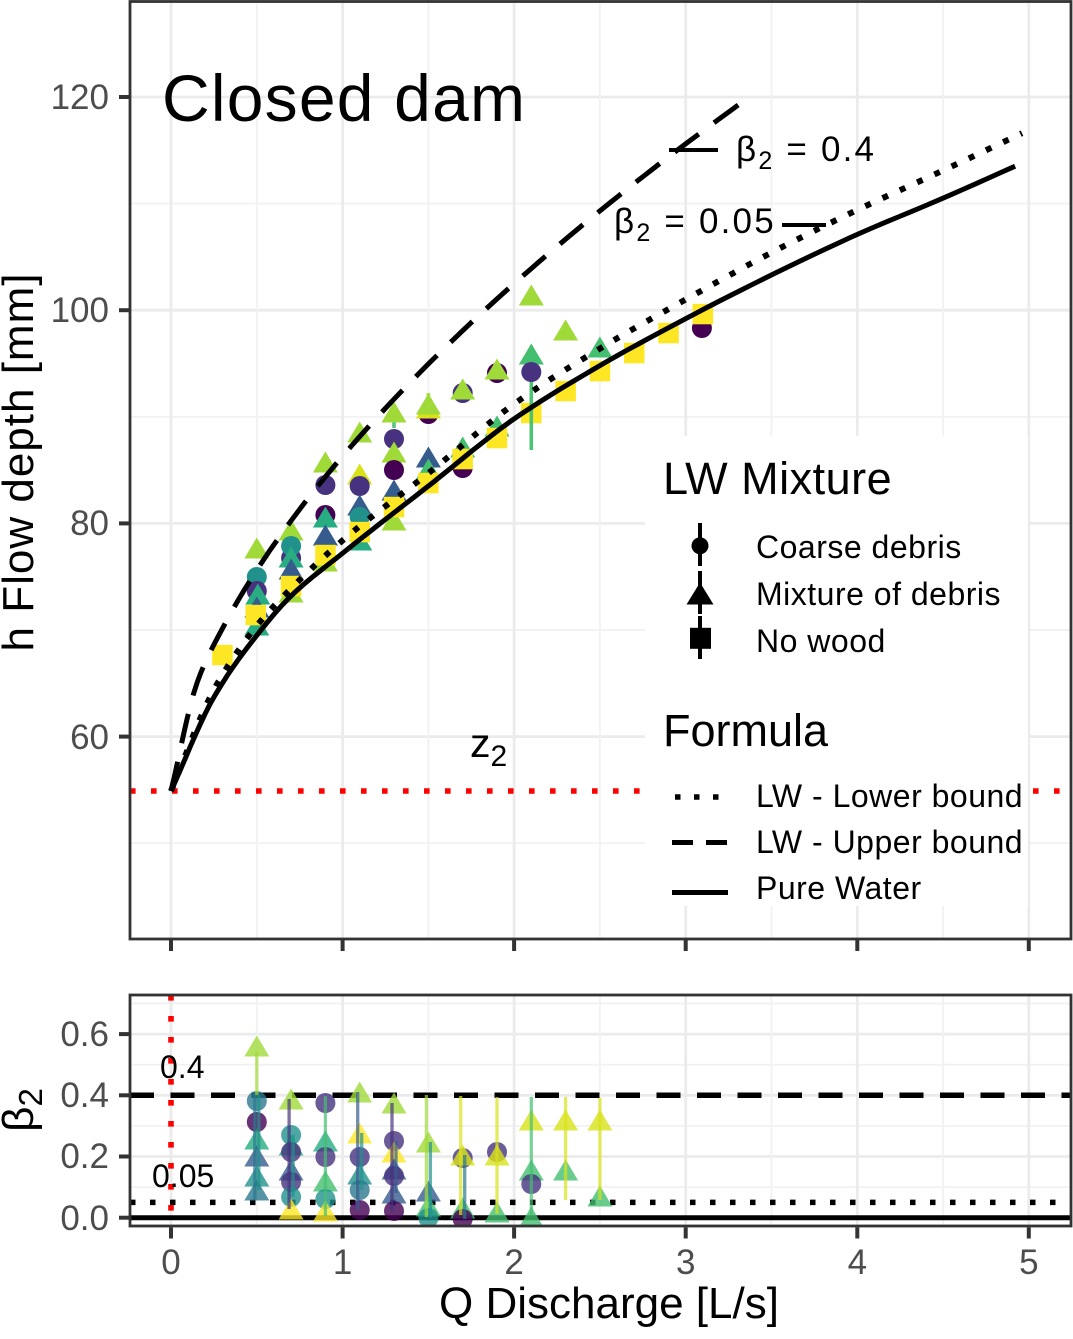 The width and height of the screenshot is (1073, 1339). I want to click on svg-text: 0, so click(170, 1262).